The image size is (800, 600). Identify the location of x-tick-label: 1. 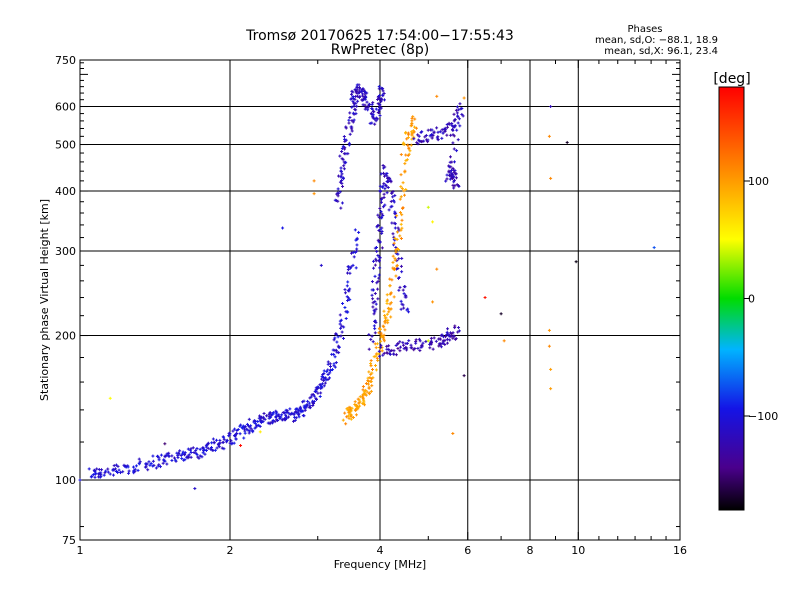
(80, 550).